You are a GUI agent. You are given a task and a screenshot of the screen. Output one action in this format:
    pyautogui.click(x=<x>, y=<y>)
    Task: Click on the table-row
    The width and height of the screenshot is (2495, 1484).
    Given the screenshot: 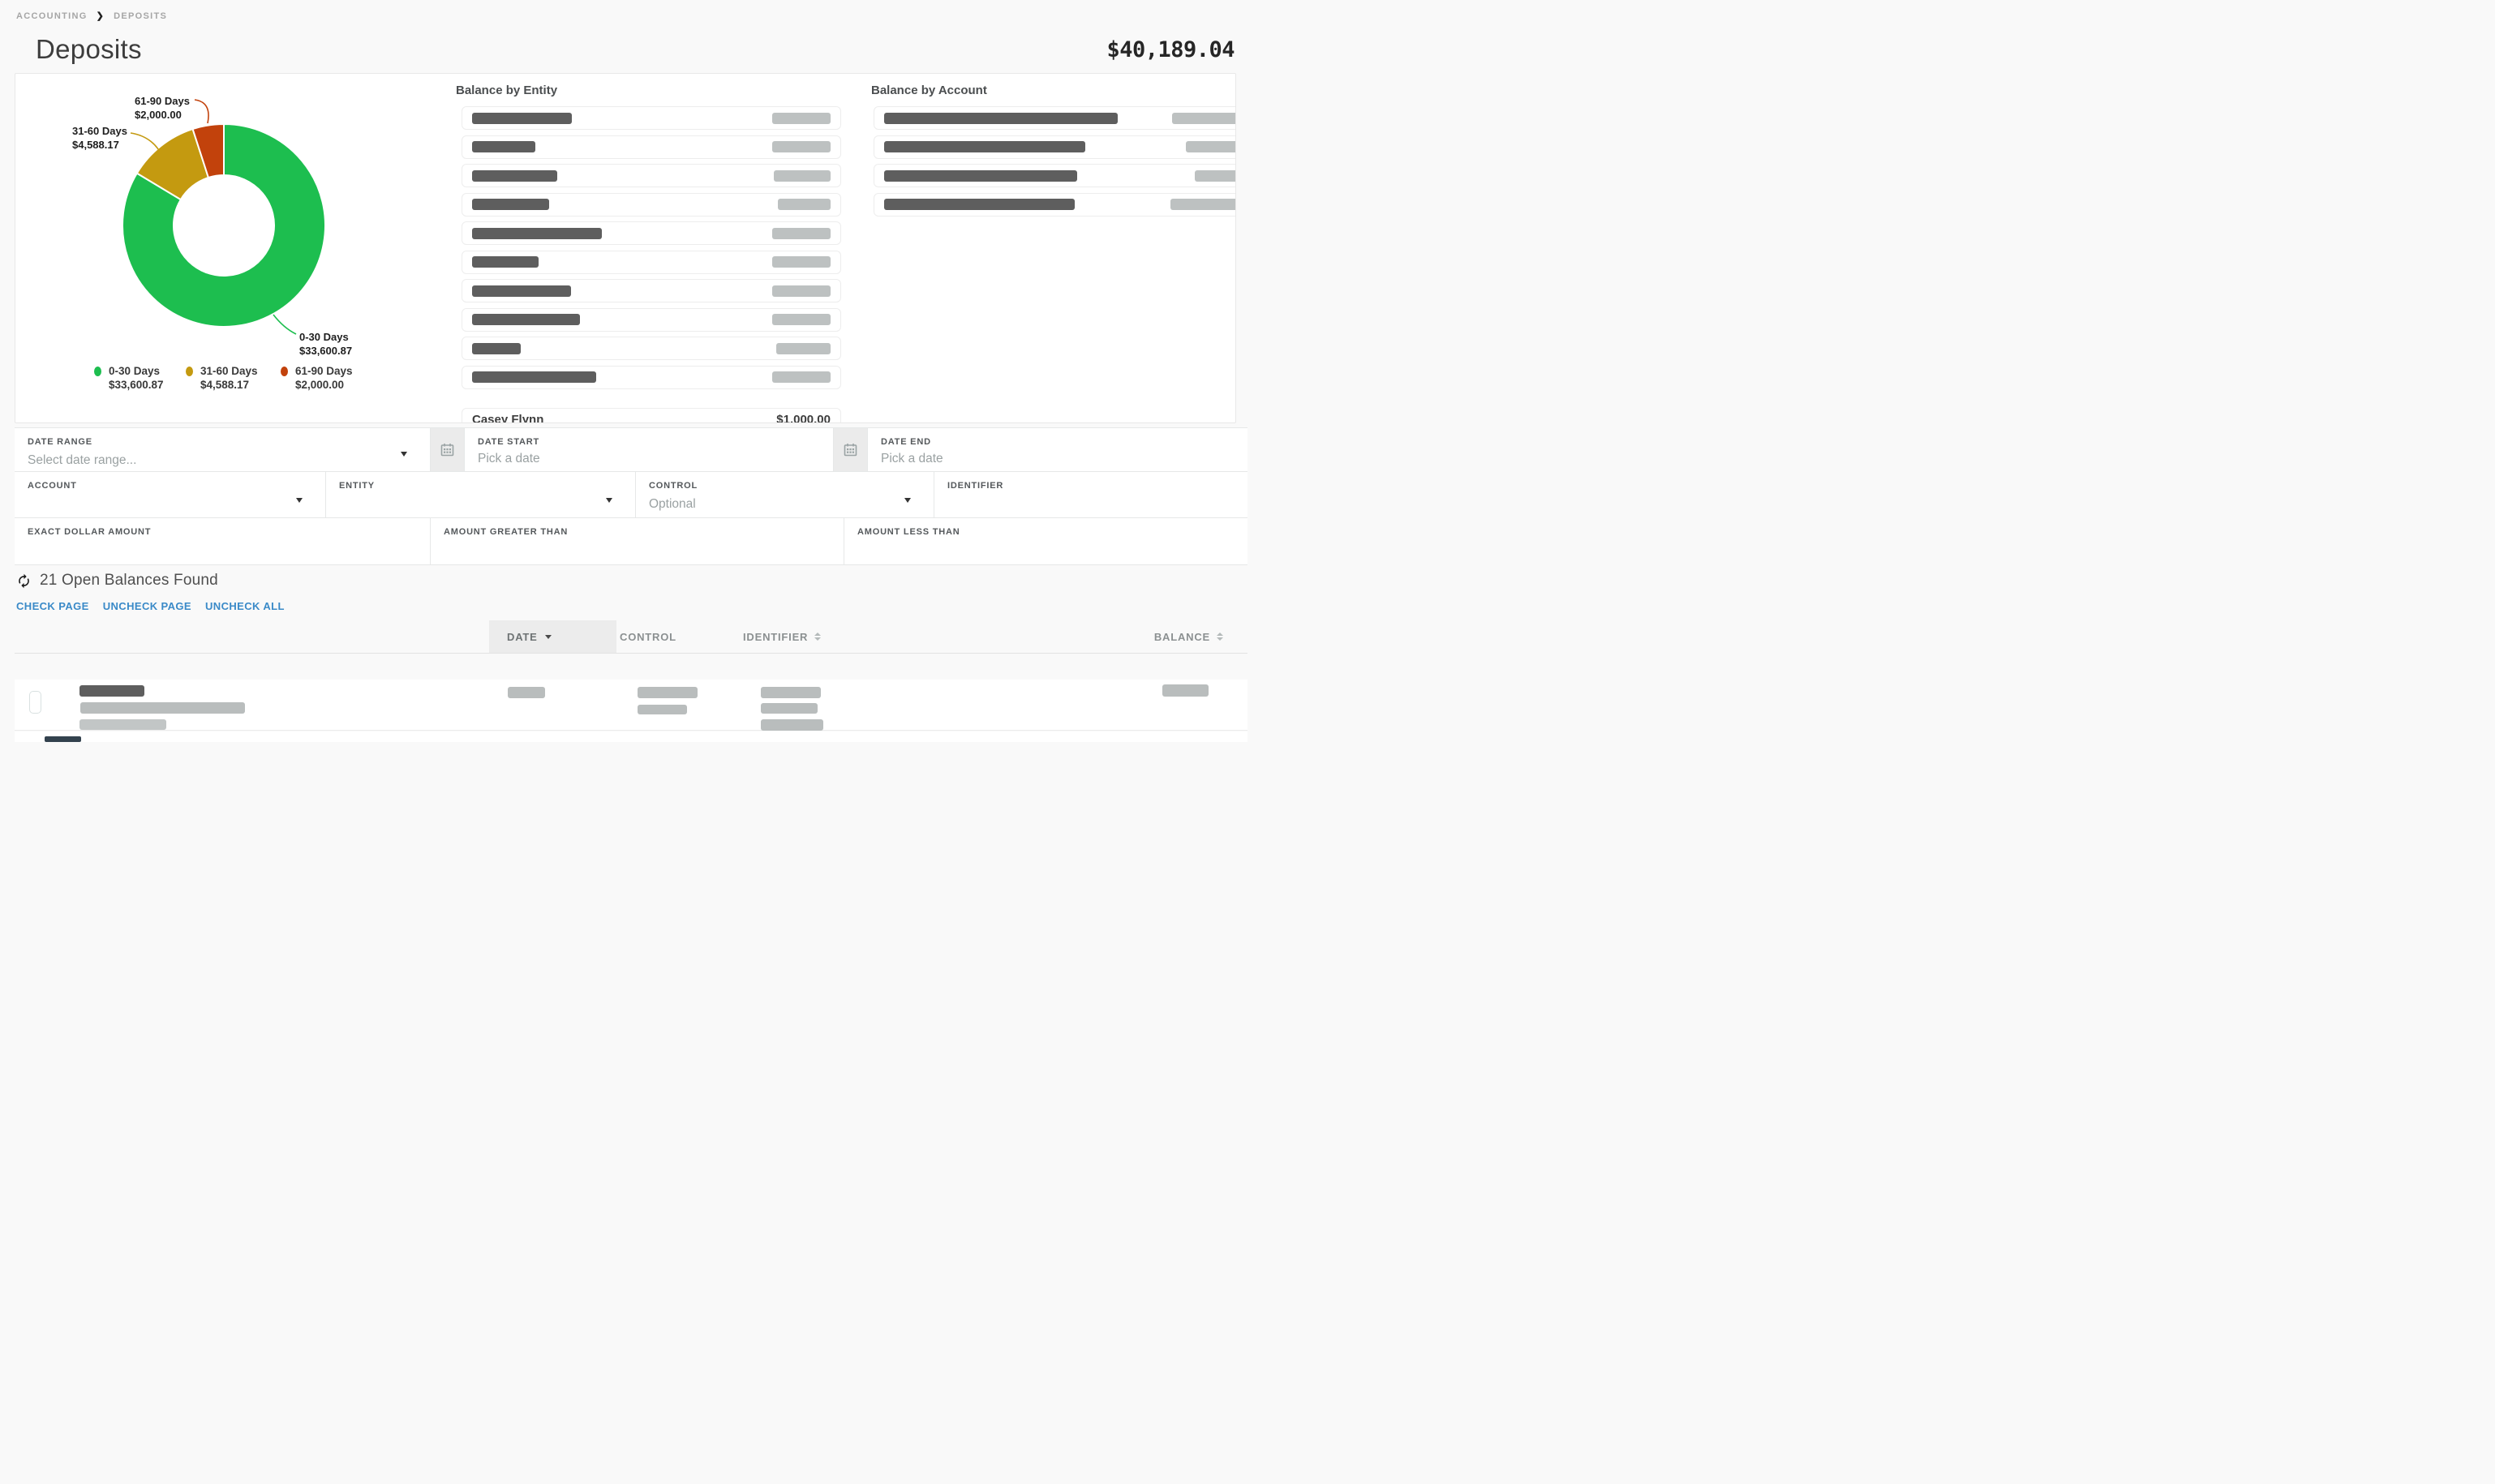 What is the action you would take?
    pyautogui.click(x=631, y=705)
    